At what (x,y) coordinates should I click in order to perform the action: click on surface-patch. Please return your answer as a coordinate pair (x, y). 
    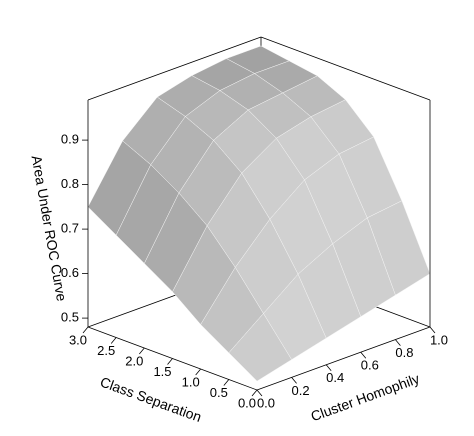
    Looking at the image, I should click on (260, 347).